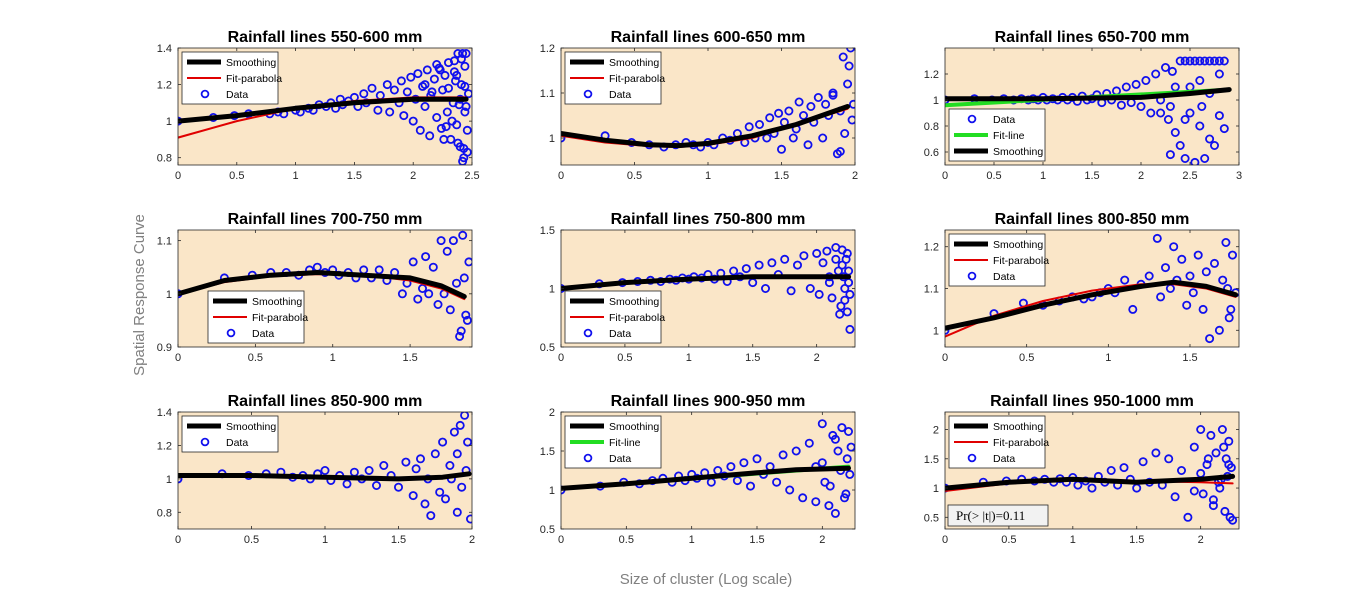  I want to click on x-tick-label: 2.5, so click(1189, 176).